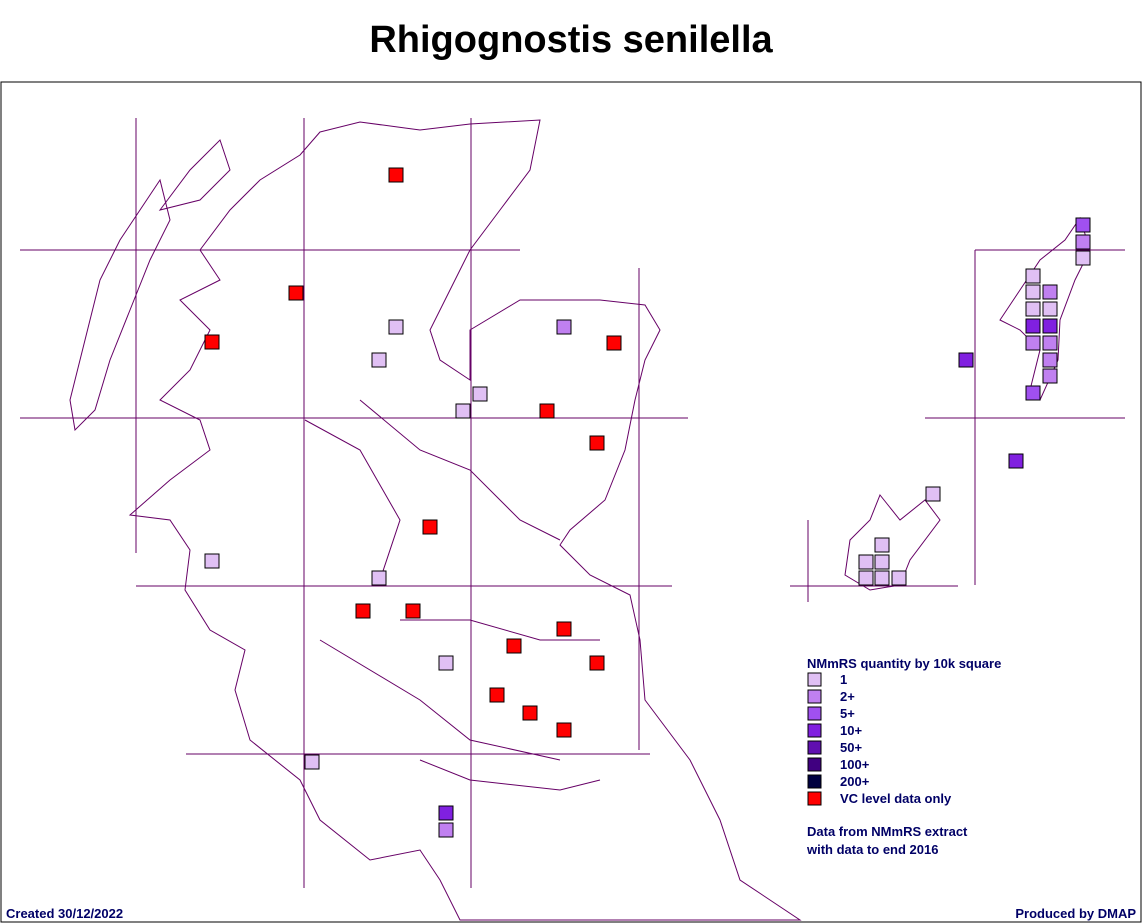  What do you see at coordinates (571, 40) in the screenshot?
I see `title: Rhigognostis senilella` at bounding box center [571, 40].